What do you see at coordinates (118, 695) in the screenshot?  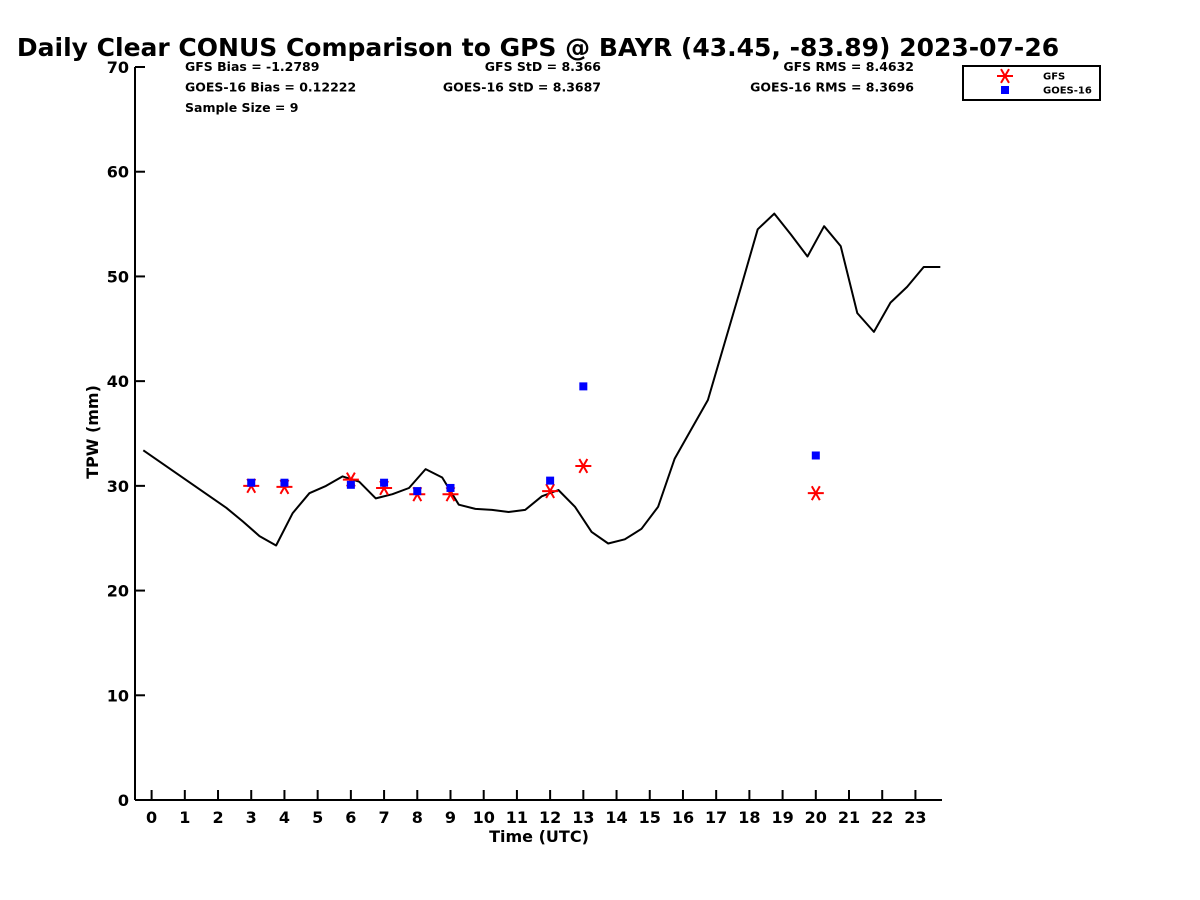 I see `y-tick-label: 10` at bounding box center [118, 695].